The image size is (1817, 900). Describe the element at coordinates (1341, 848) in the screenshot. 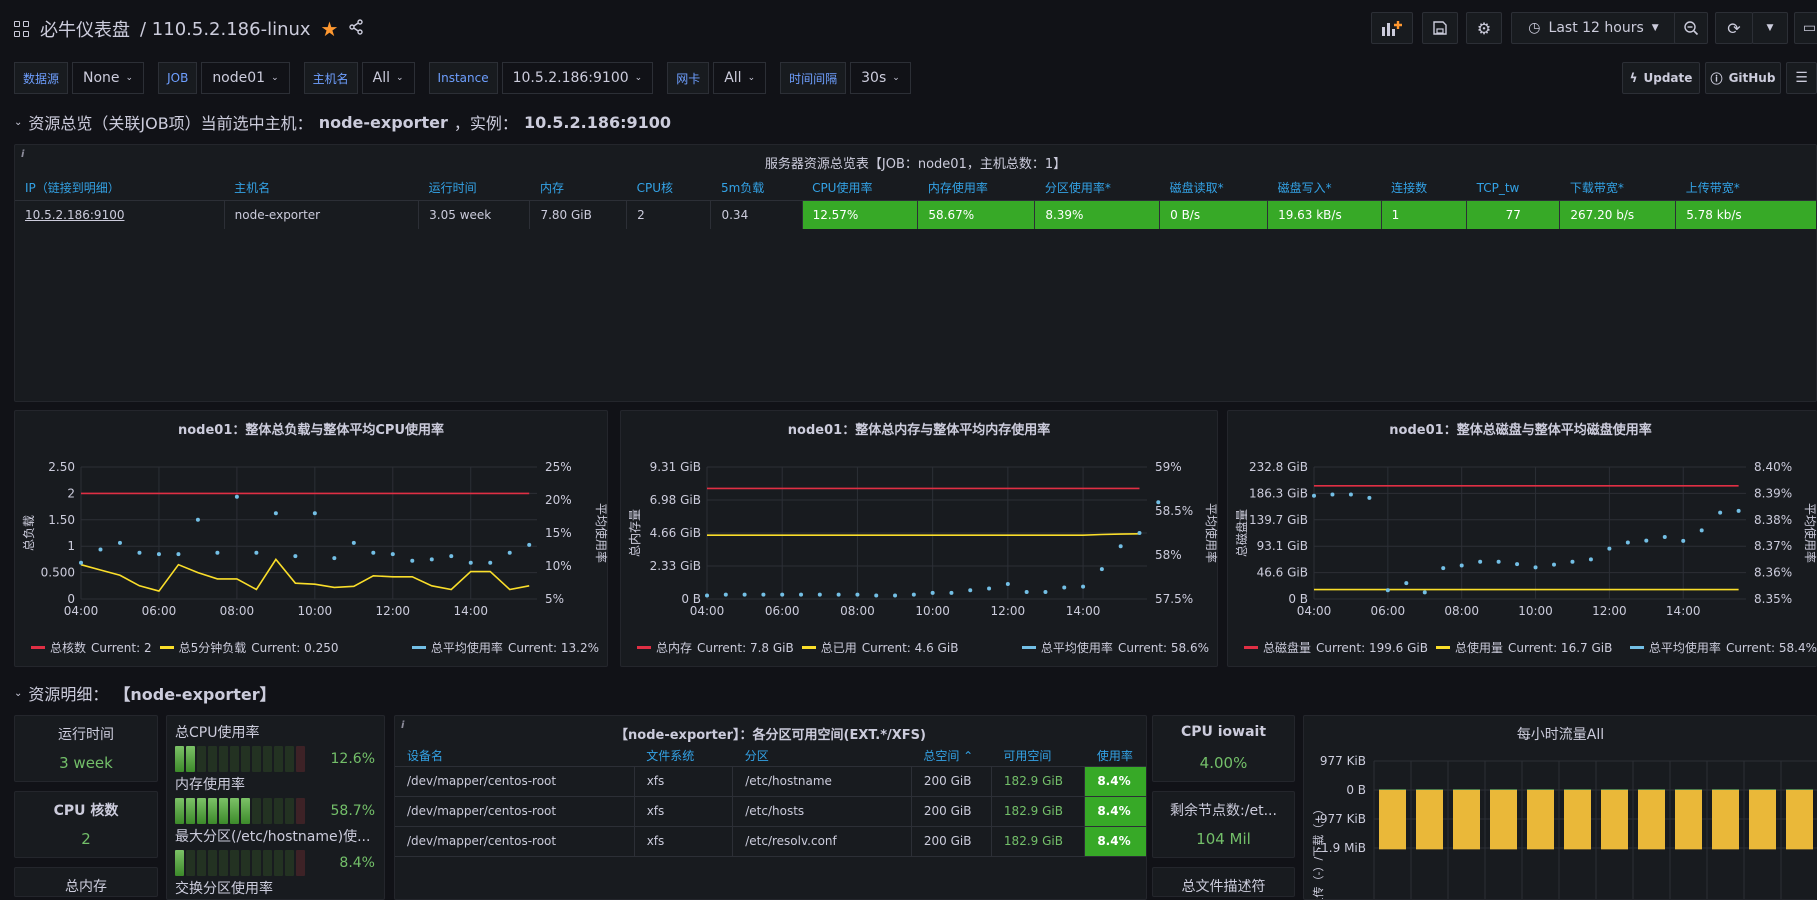

I see `y-tick-label: -1.9 MiB` at that location.